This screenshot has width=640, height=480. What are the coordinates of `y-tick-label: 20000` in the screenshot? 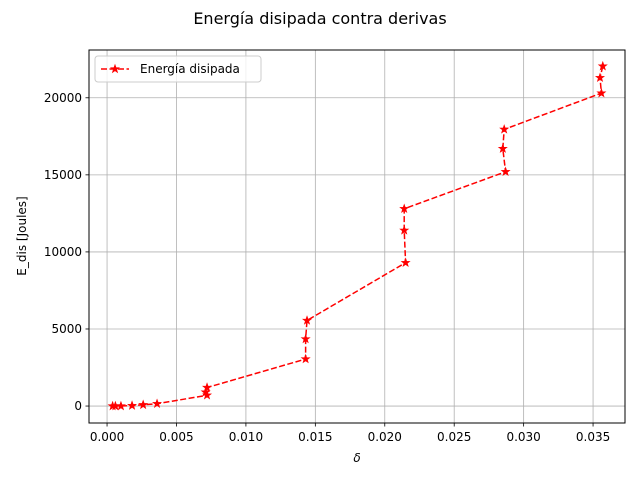 It's located at (63, 98).